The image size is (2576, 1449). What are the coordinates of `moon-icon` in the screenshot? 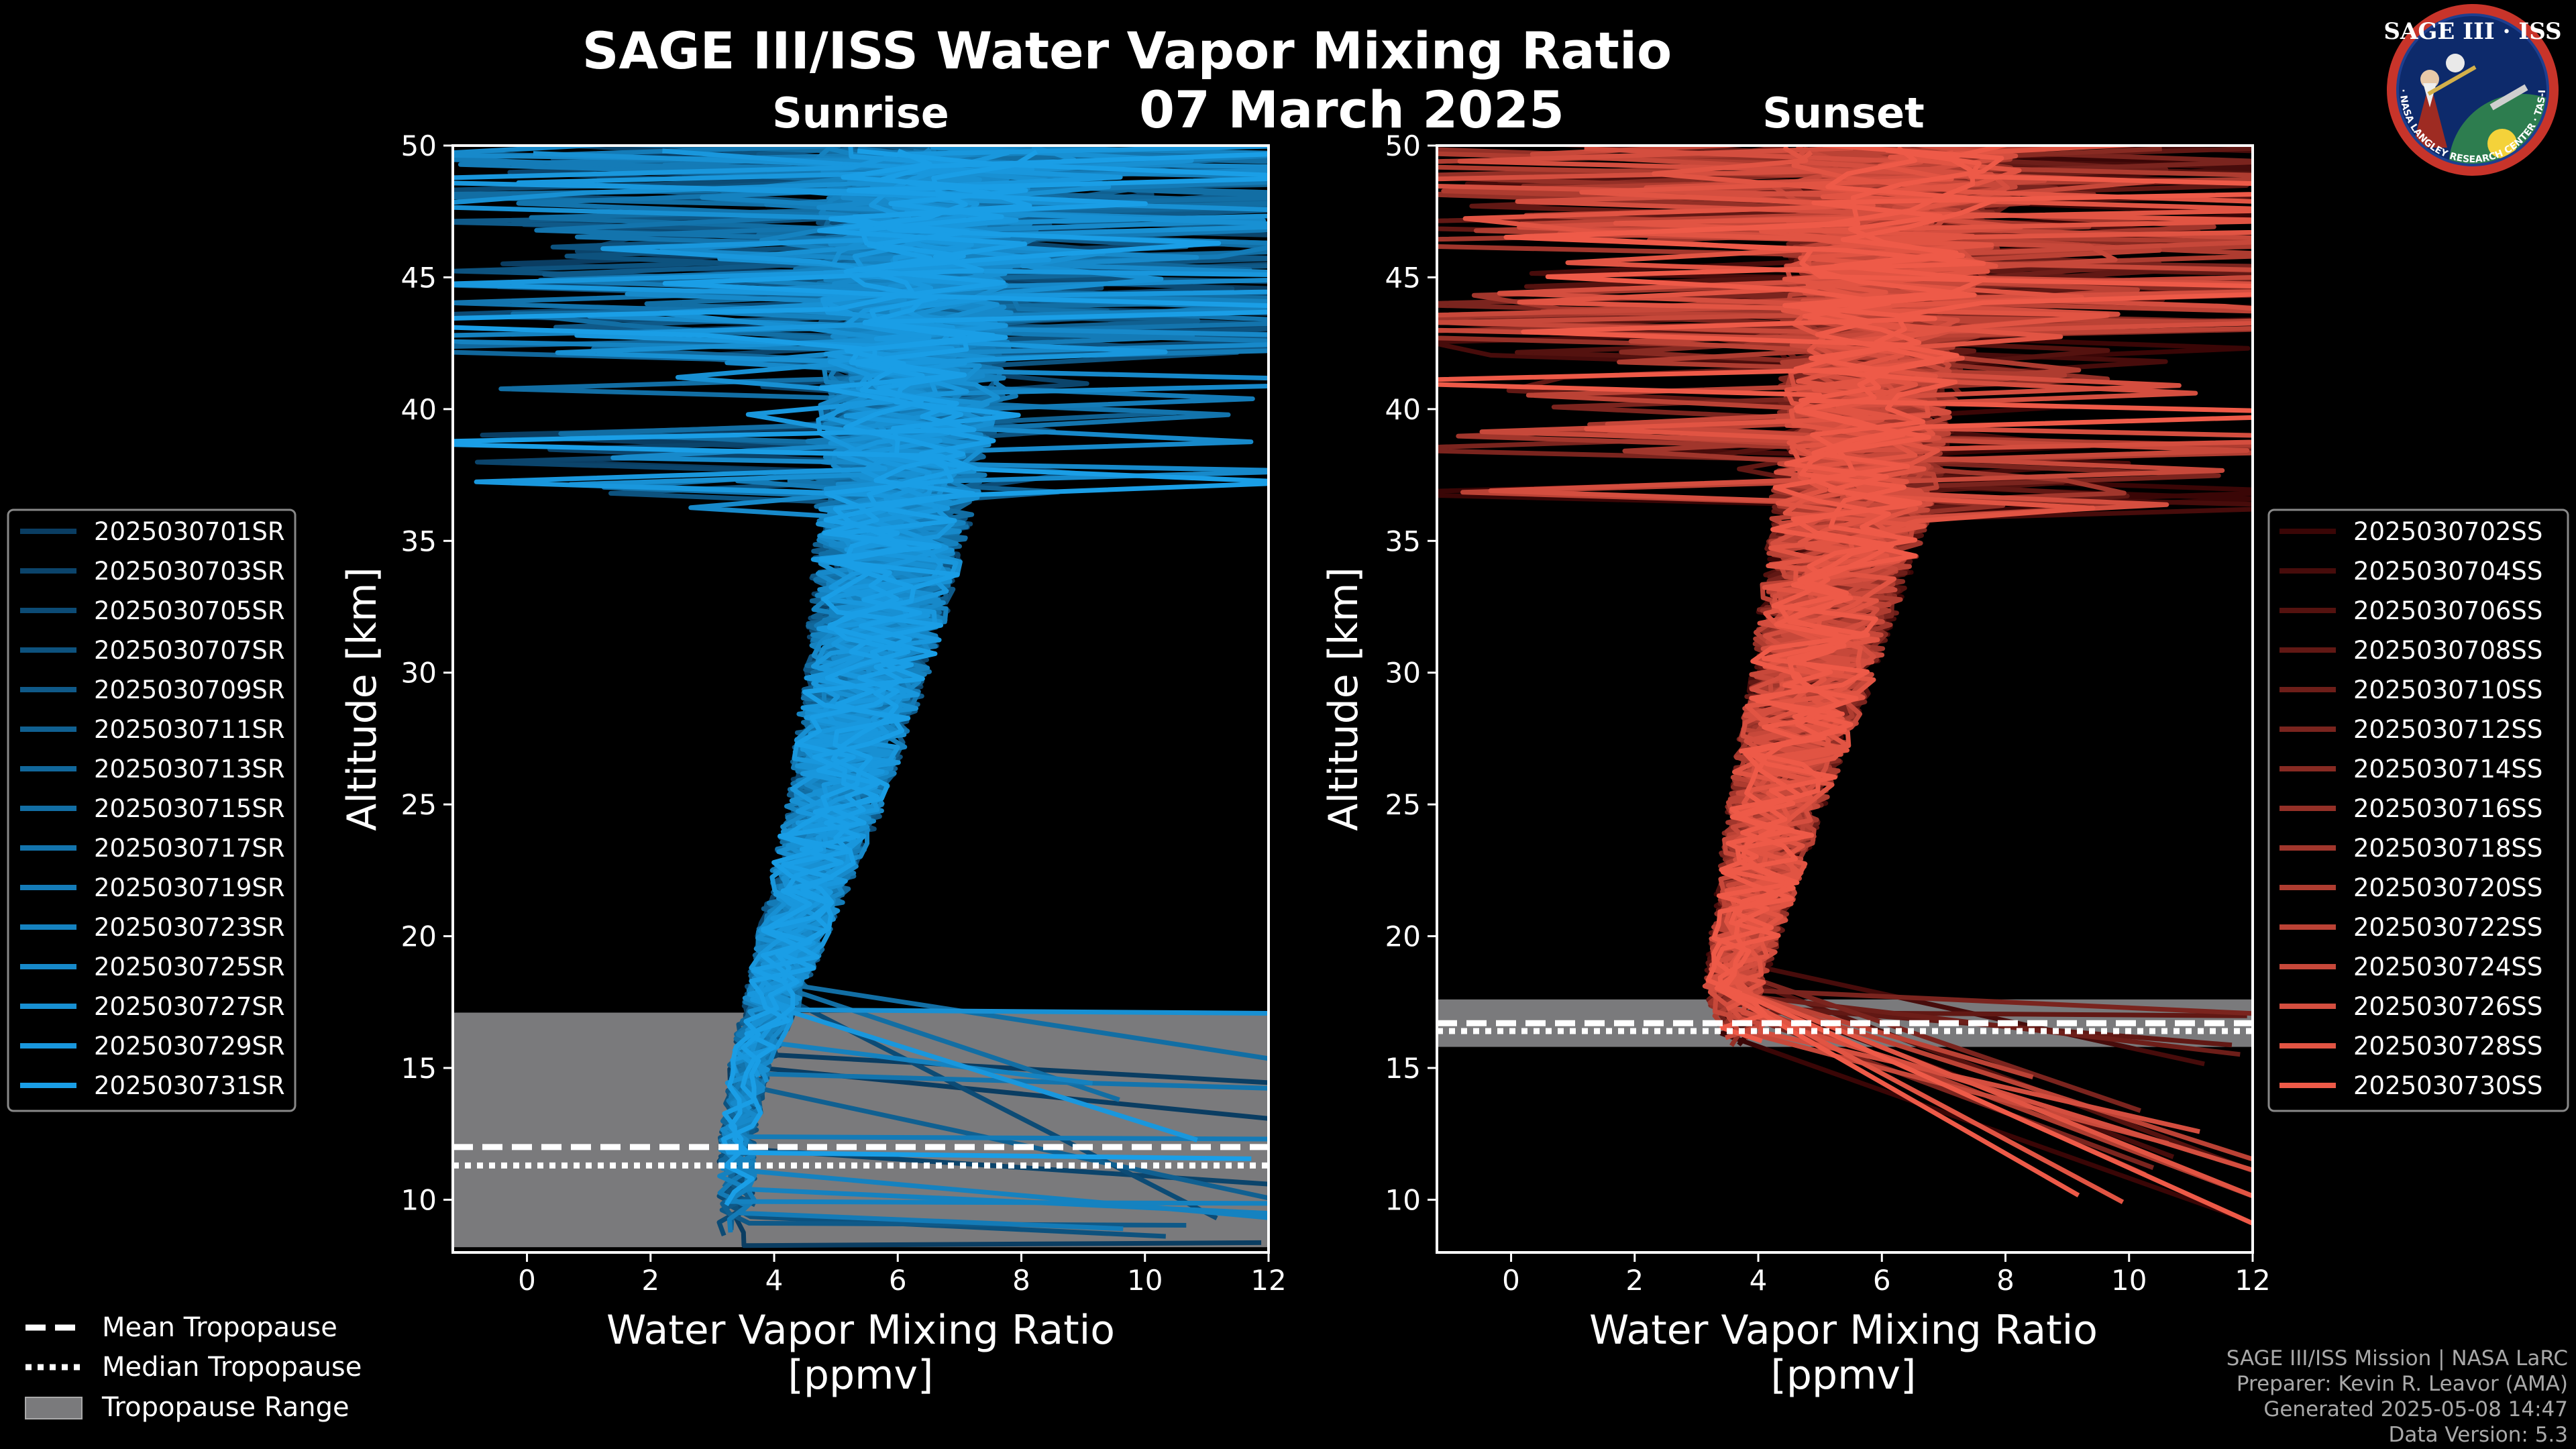 It's located at (2455, 63).